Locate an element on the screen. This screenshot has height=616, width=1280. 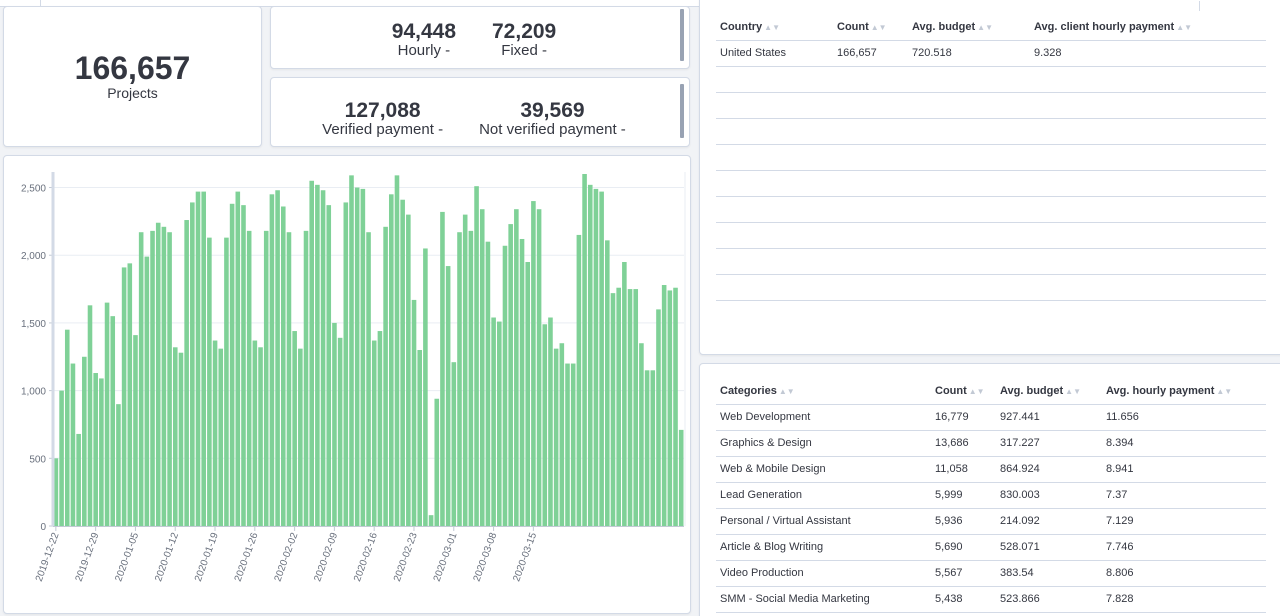
column-header-country: Country ▲▼ is located at coordinates (774, 27).